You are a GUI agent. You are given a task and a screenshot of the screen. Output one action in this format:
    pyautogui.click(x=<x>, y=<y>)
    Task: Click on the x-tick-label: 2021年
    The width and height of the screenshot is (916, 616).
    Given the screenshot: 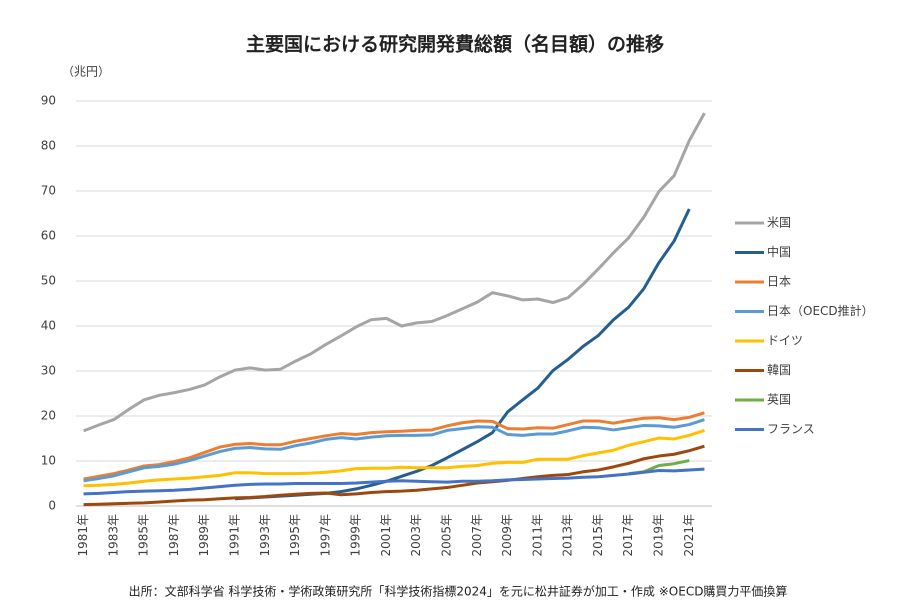 What is the action you would take?
    pyautogui.click(x=689, y=535)
    